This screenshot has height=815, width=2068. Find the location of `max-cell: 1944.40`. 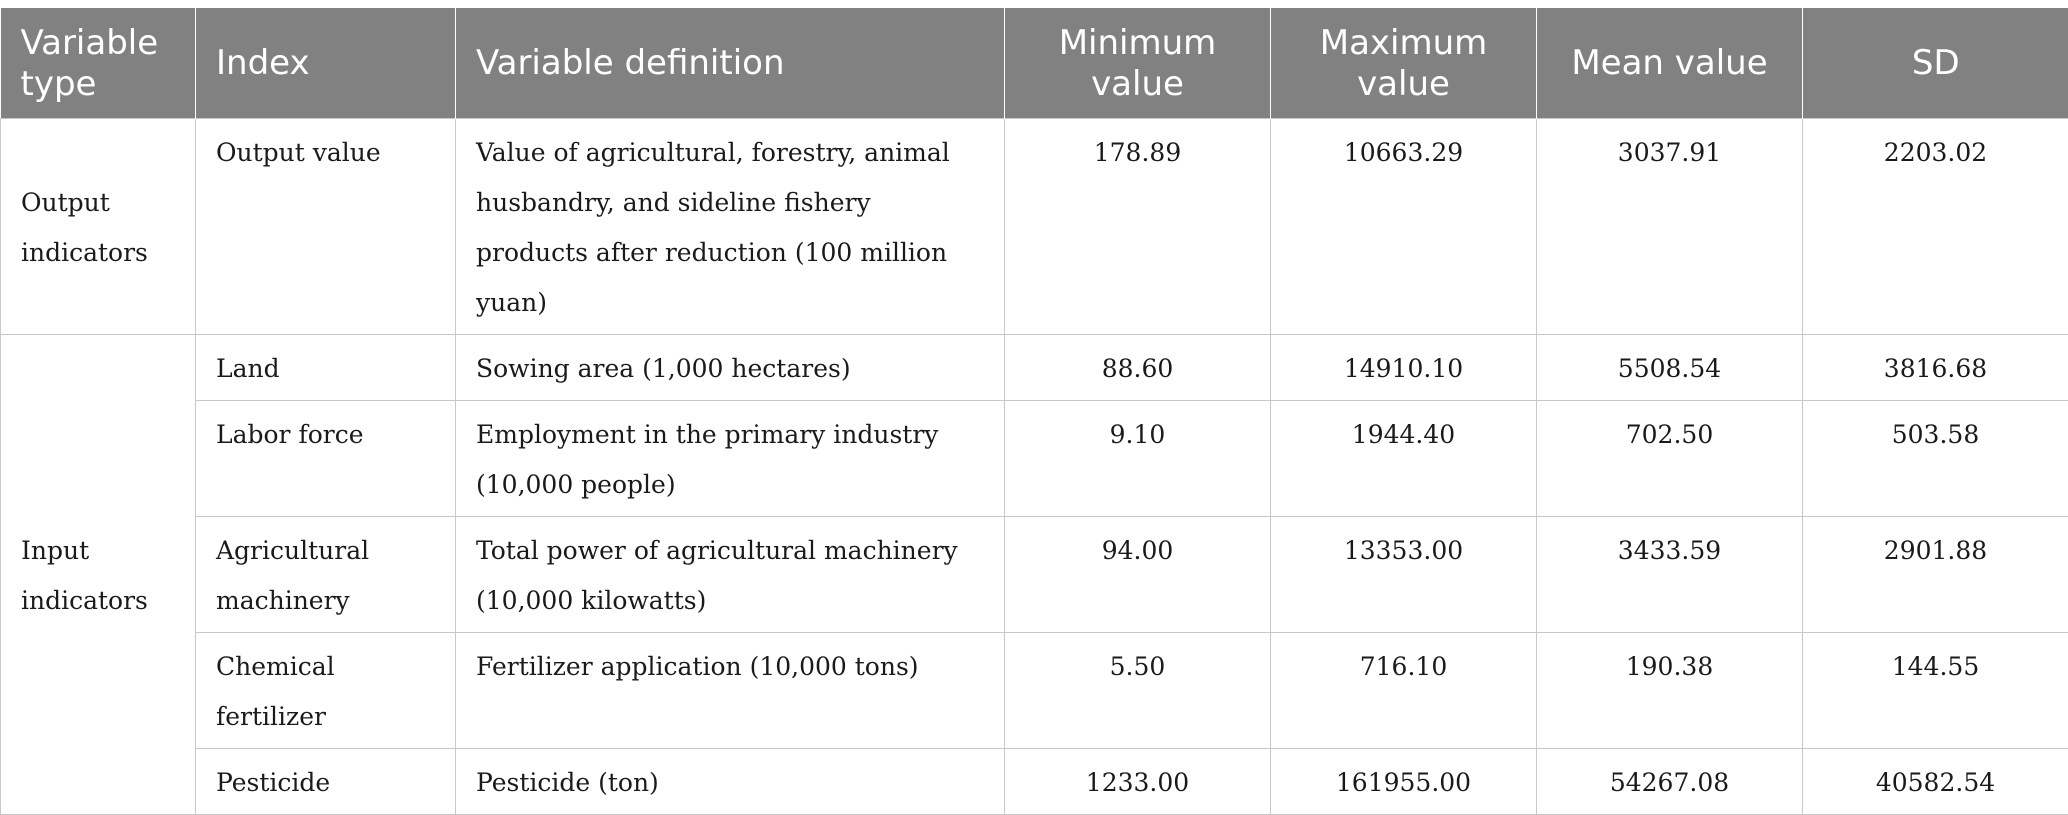

max-cell: 1944.40 is located at coordinates (1404, 458).